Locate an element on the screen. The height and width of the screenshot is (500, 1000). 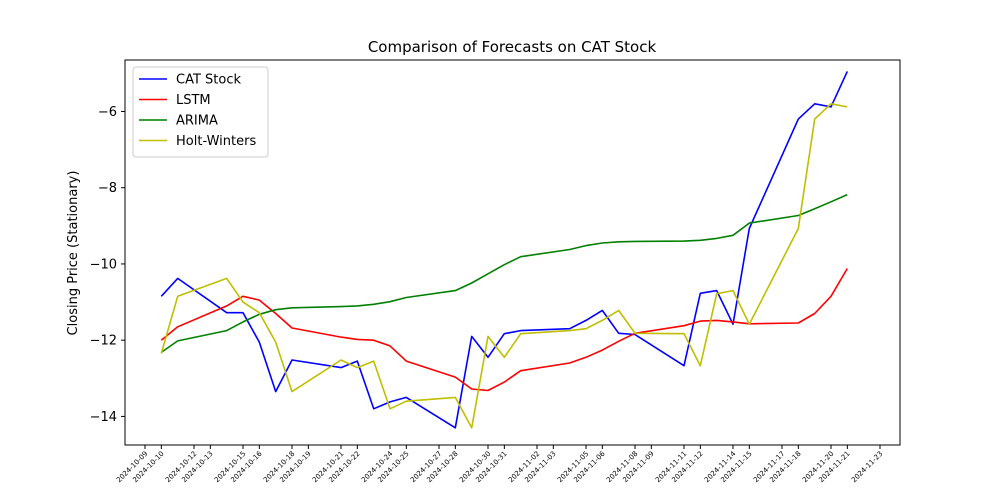
legend-label: ARIMA is located at coordinates (197, 121).